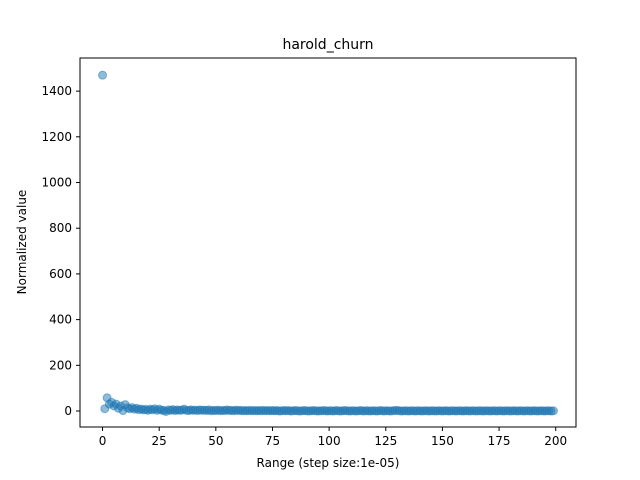 This screenshot has width=640, height=480. Describe the element at coordinates (60, 228) in the screenshot. I see `y-tick-label: 800` at that location.